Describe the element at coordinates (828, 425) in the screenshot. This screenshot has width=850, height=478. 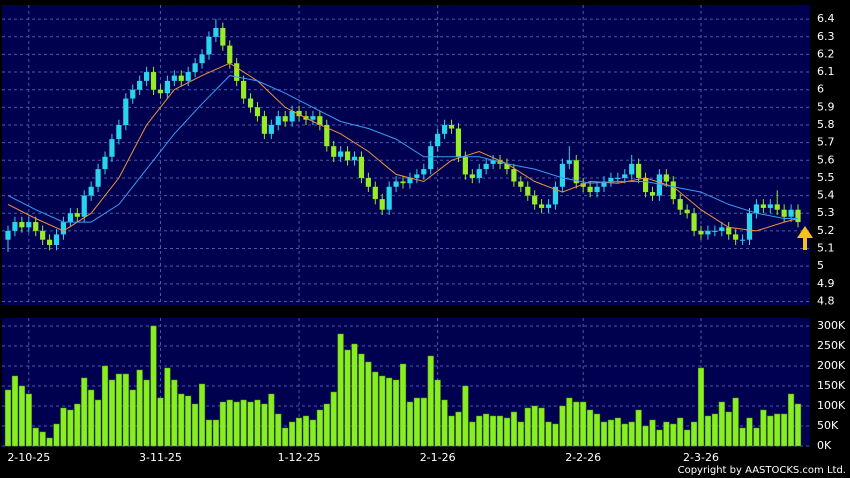
I see `y-tick-label: 50K` at that location.